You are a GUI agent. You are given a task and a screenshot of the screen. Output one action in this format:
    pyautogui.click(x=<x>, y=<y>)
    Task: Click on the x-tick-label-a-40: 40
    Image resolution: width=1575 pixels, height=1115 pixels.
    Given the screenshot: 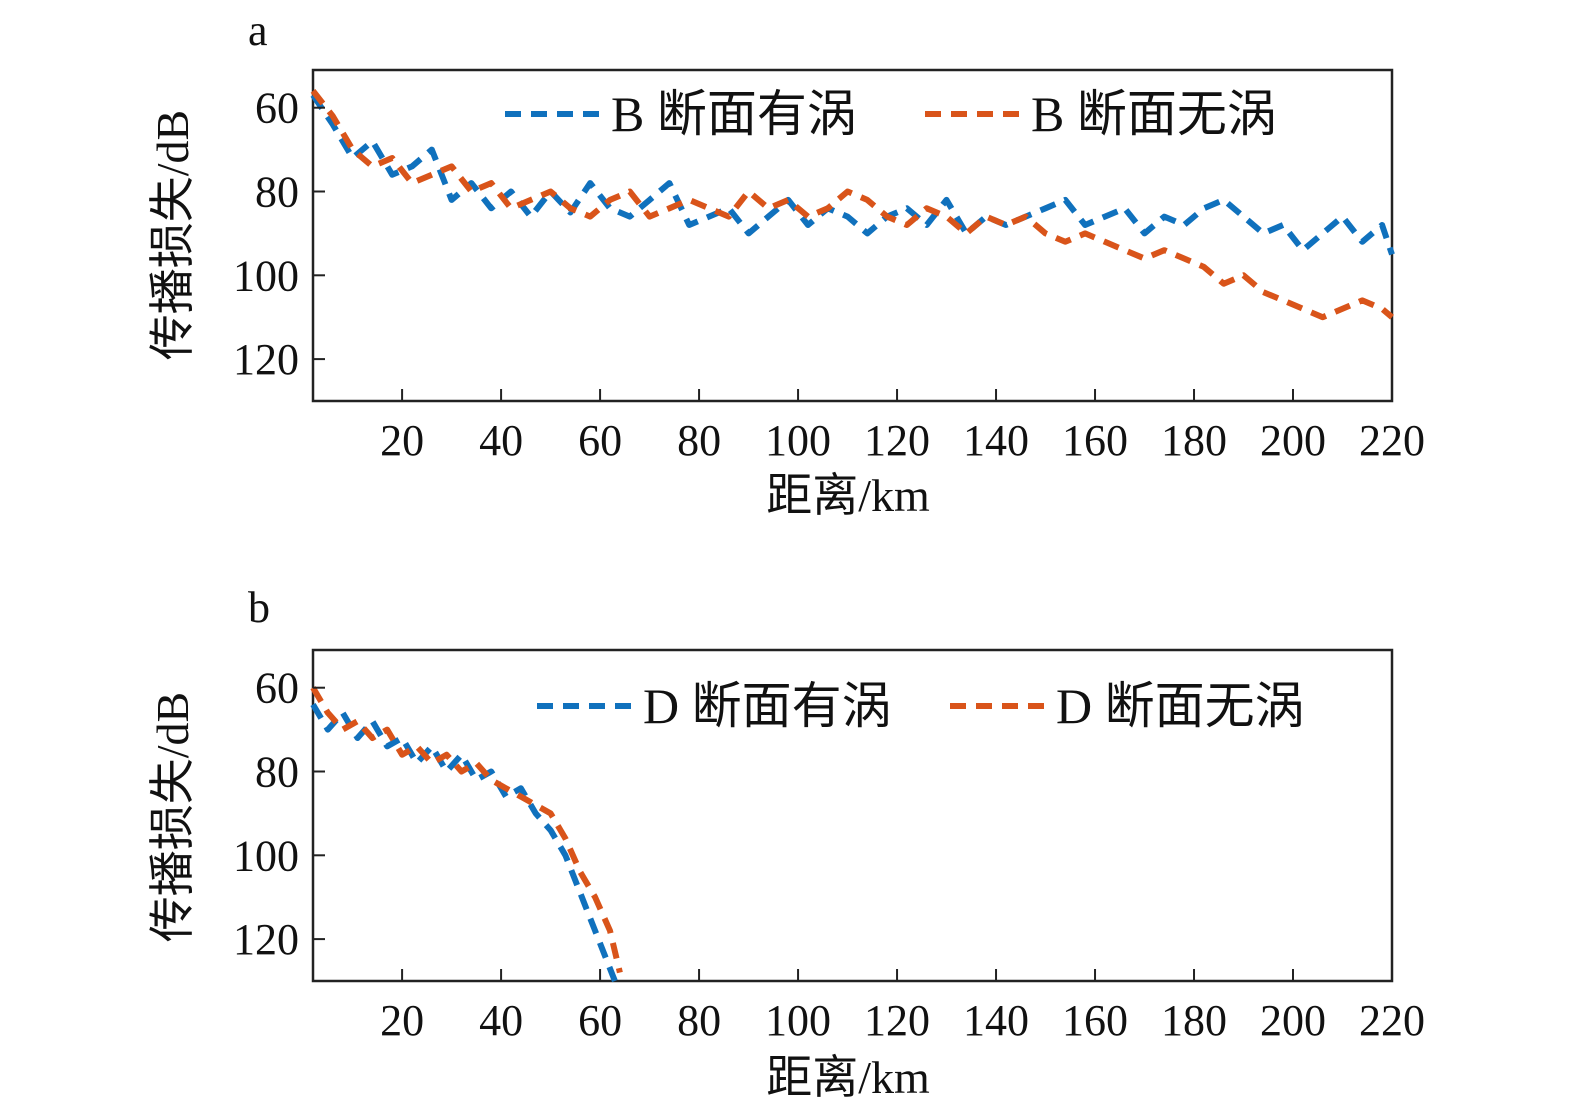 What is the action you would take?
    pyautogui.click(x=501, y=440)
    